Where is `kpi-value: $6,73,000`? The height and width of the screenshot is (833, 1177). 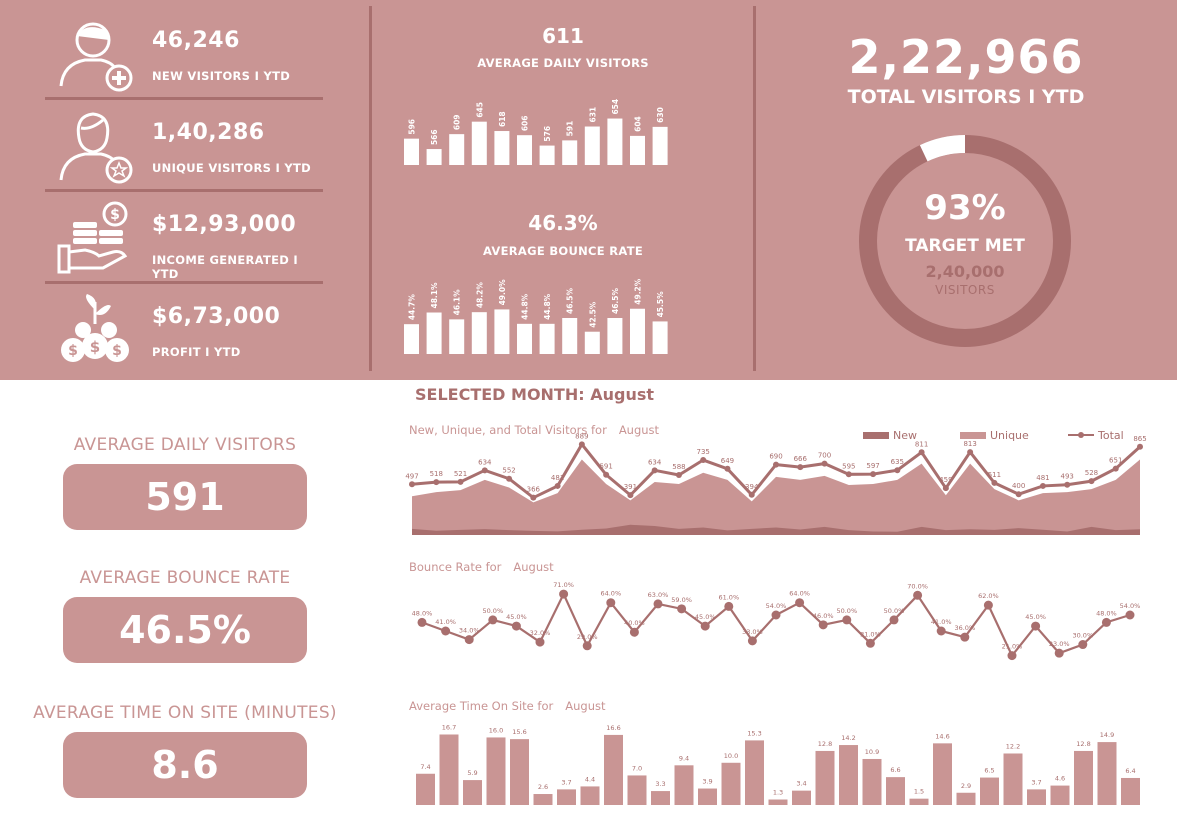
kpi-value: $6,73,000 is located at coordinates (216, 316).